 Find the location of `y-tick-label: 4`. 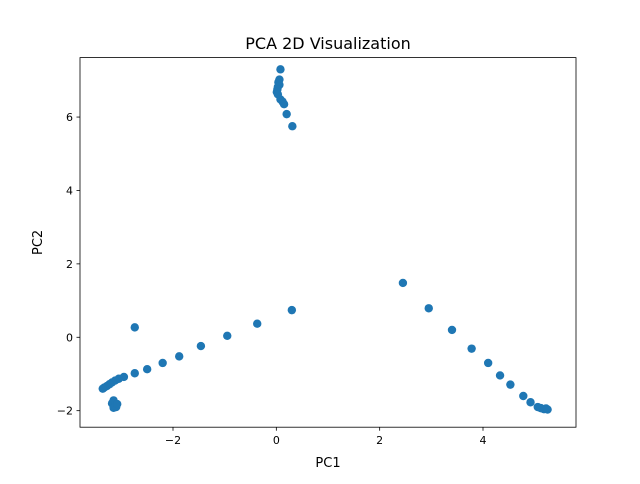

y-tick-label: 4 is located at coordinates (69, 190).